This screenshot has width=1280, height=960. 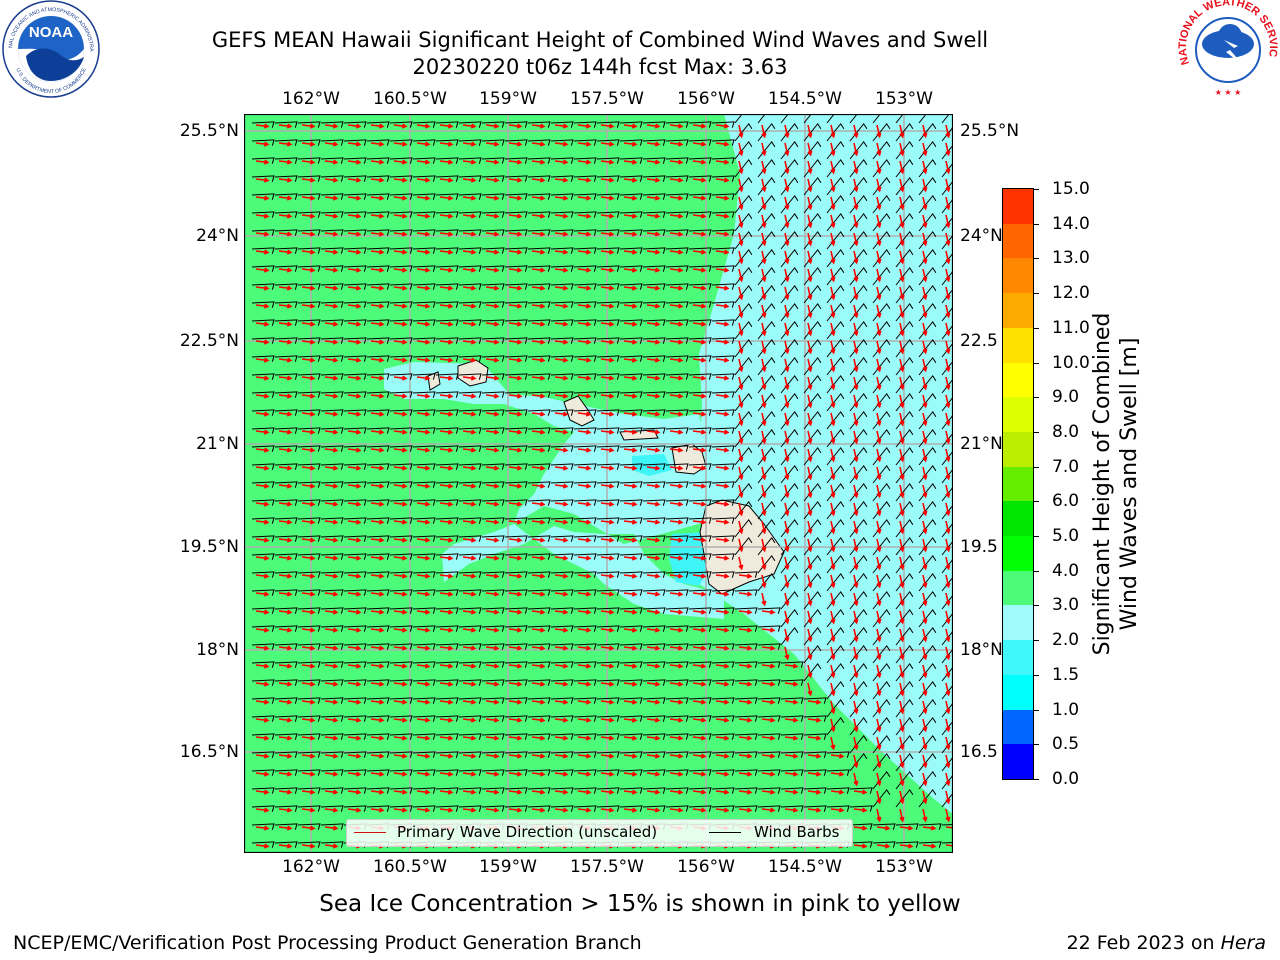 I want to click on lat-tick-label: 16.5, so click(x=979, y=752).